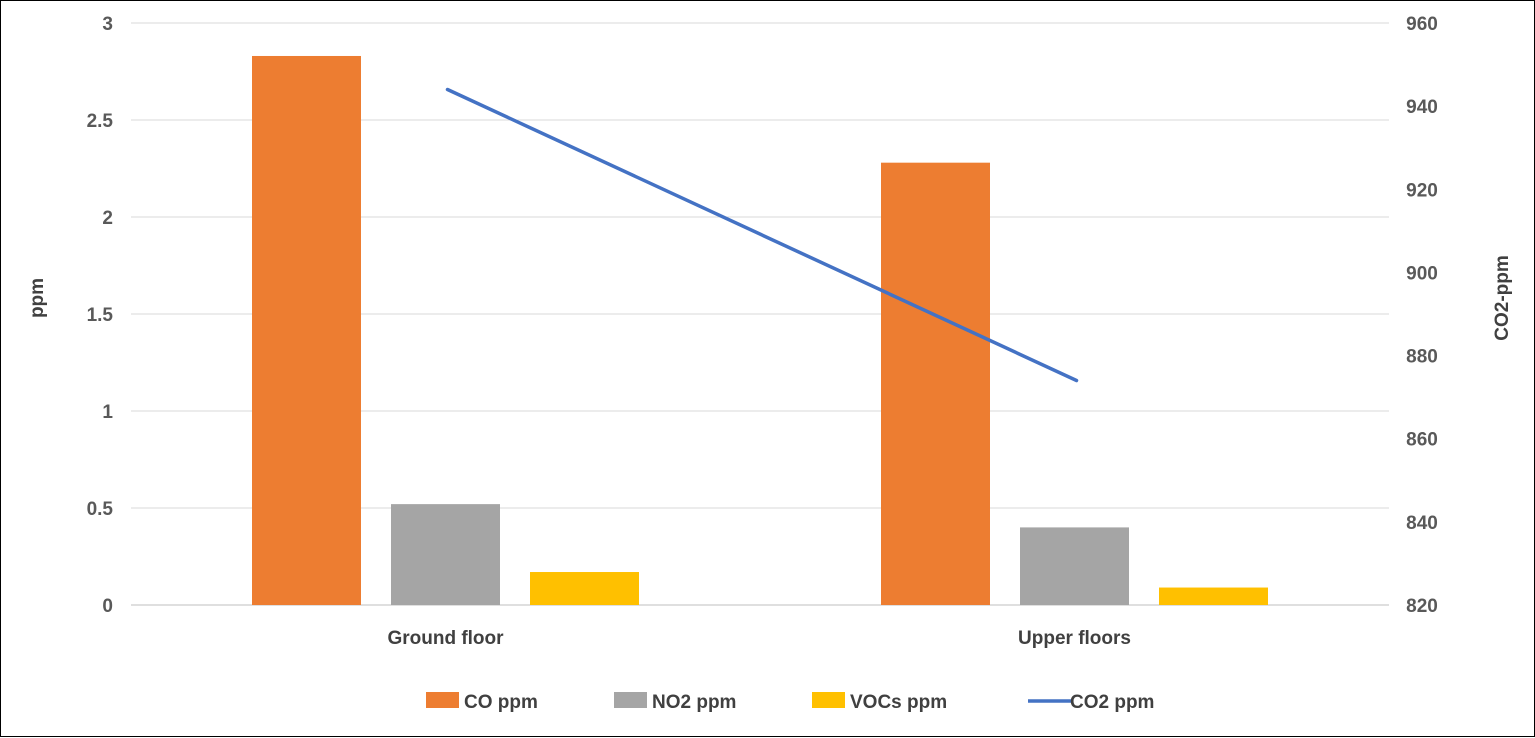  I want to click on category-label: Ground floor, so click(445, 638).